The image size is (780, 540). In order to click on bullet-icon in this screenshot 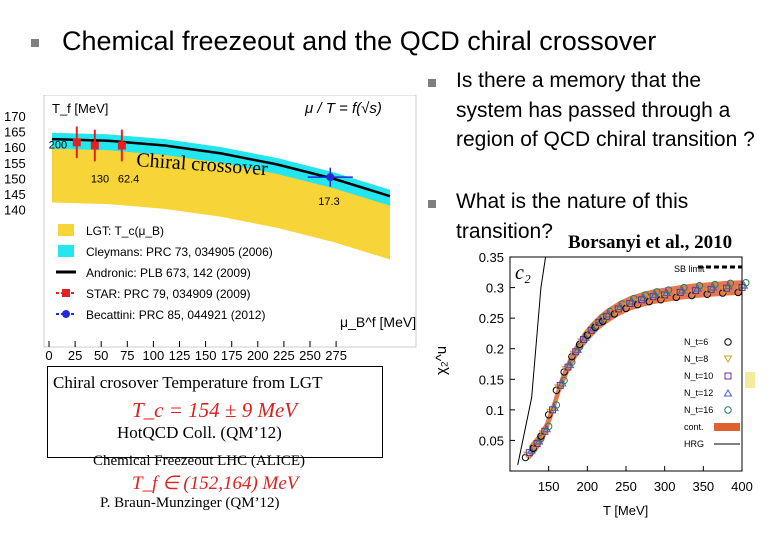, I will do `click(432, 204)`.